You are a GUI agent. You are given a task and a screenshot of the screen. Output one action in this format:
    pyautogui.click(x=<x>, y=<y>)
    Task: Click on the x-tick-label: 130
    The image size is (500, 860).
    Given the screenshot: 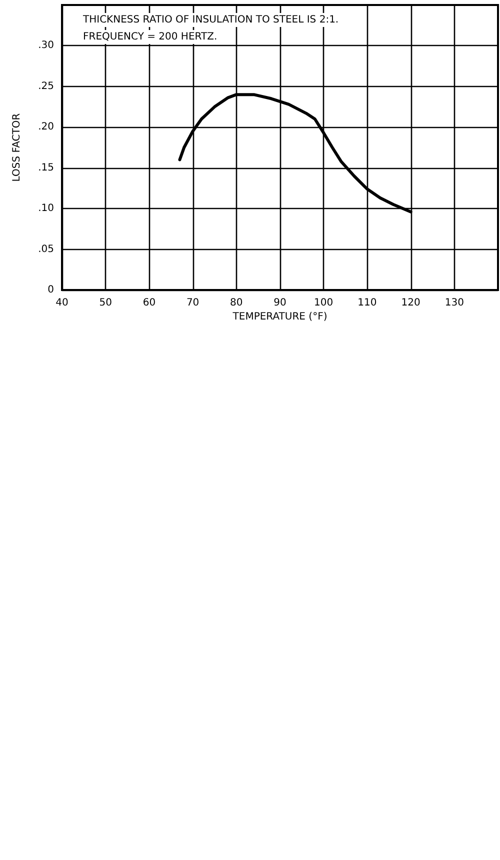 What is the action you would take?
    pyautogui.click(x=454, y=303)
    